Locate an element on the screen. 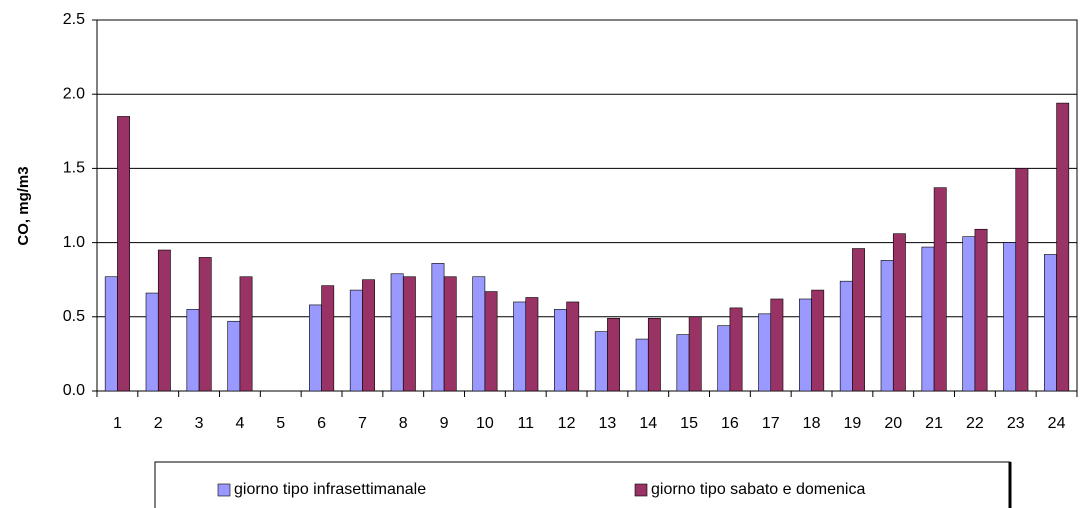 This screenshot has width=1082, height=508. x-tick-label: 12 is located at coordinates (567, 423).